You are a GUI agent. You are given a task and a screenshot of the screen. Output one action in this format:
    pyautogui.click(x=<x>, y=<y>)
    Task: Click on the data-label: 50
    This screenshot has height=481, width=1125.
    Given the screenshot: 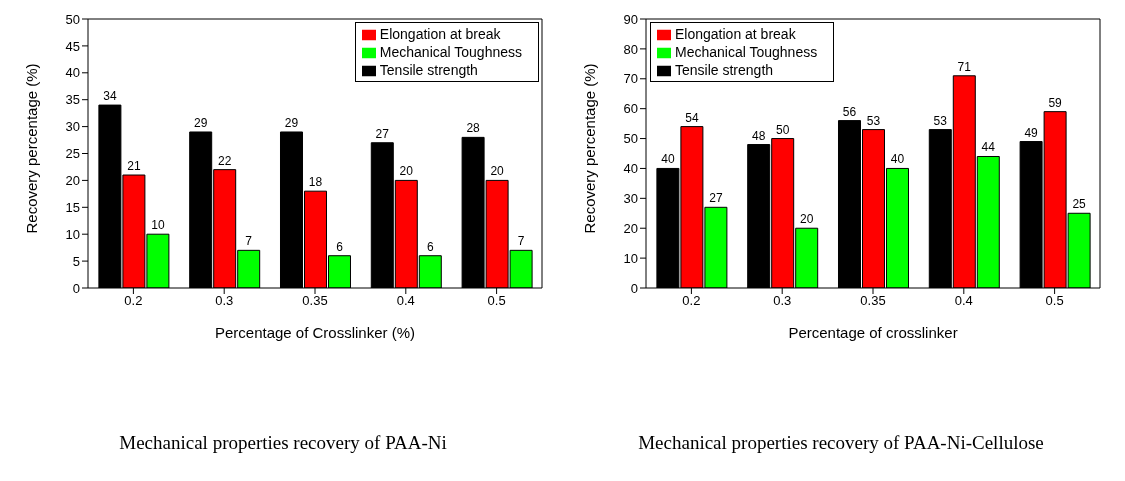 What is the action you would take?
    pyautogui.click(x=783, y=129)
    